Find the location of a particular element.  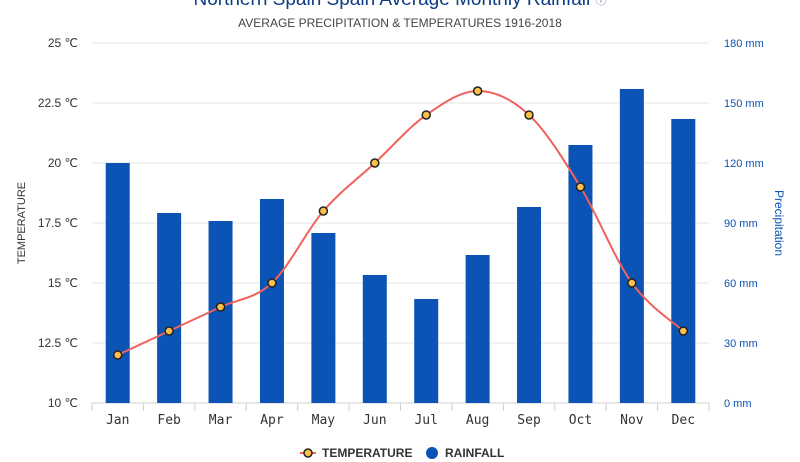

legend-item-temperature: TEMPERATURE is located at coordinates (356, 453).